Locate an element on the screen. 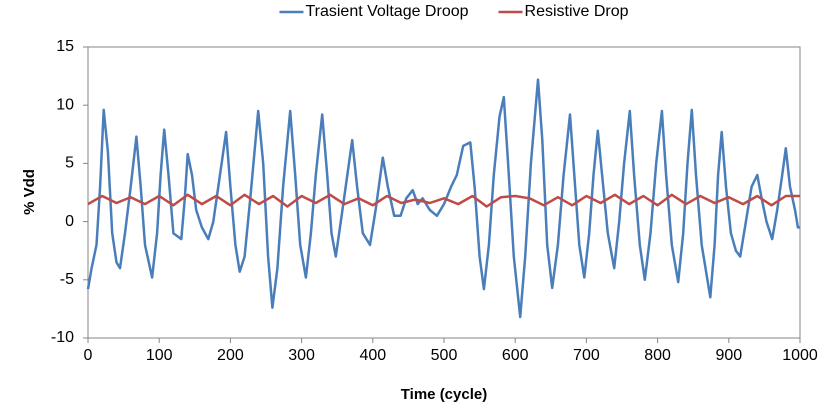  x-tick-label: 1000 is located at coordinates (800, 355).